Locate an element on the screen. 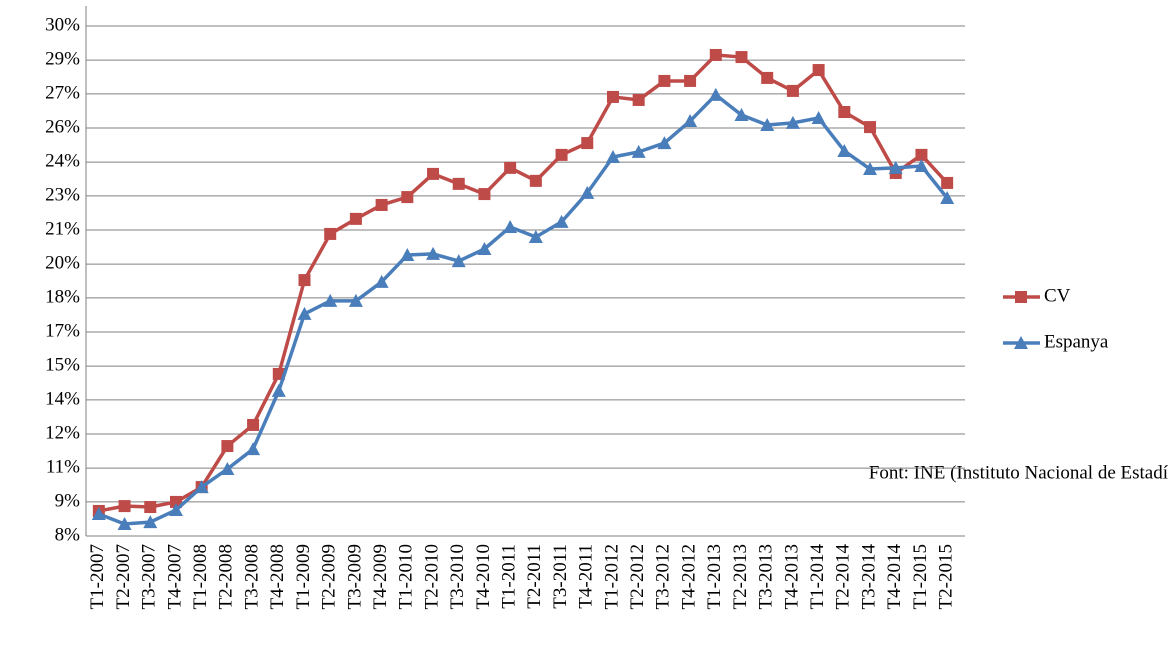 The width and height of the screenshot is (1168, 651). x-tick-label: T1-2009 is located at coordinates (303, 576).